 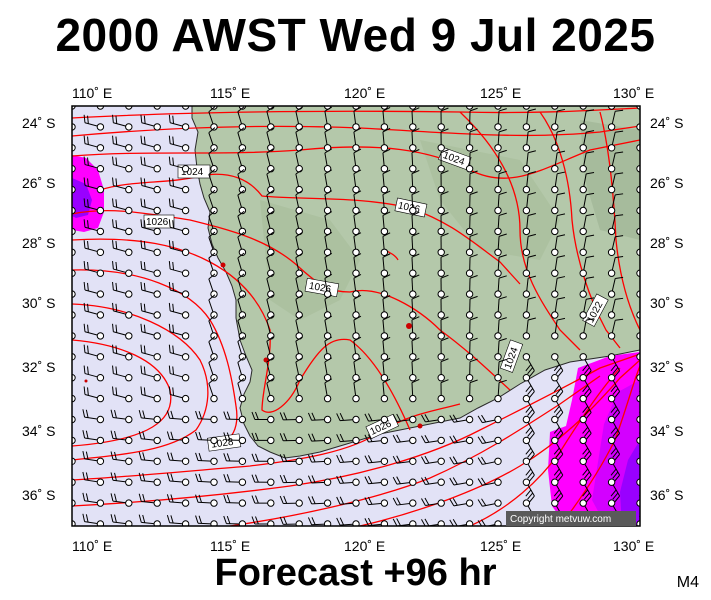 What do you see at coordinates (38, 303) in the screenshot?
I see `lat-label-30: 30˚ S` at bounding box center [38, 303].